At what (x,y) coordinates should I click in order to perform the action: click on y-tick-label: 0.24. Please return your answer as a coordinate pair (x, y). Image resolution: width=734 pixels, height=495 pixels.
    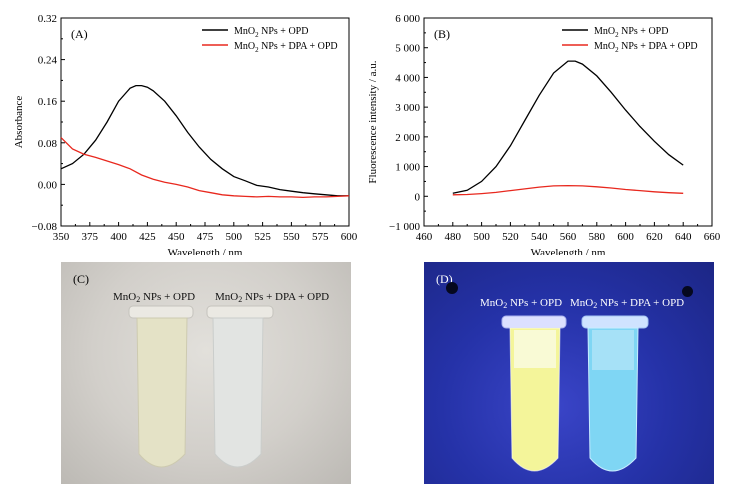
    Looking at the image, I should click on (48, 61).